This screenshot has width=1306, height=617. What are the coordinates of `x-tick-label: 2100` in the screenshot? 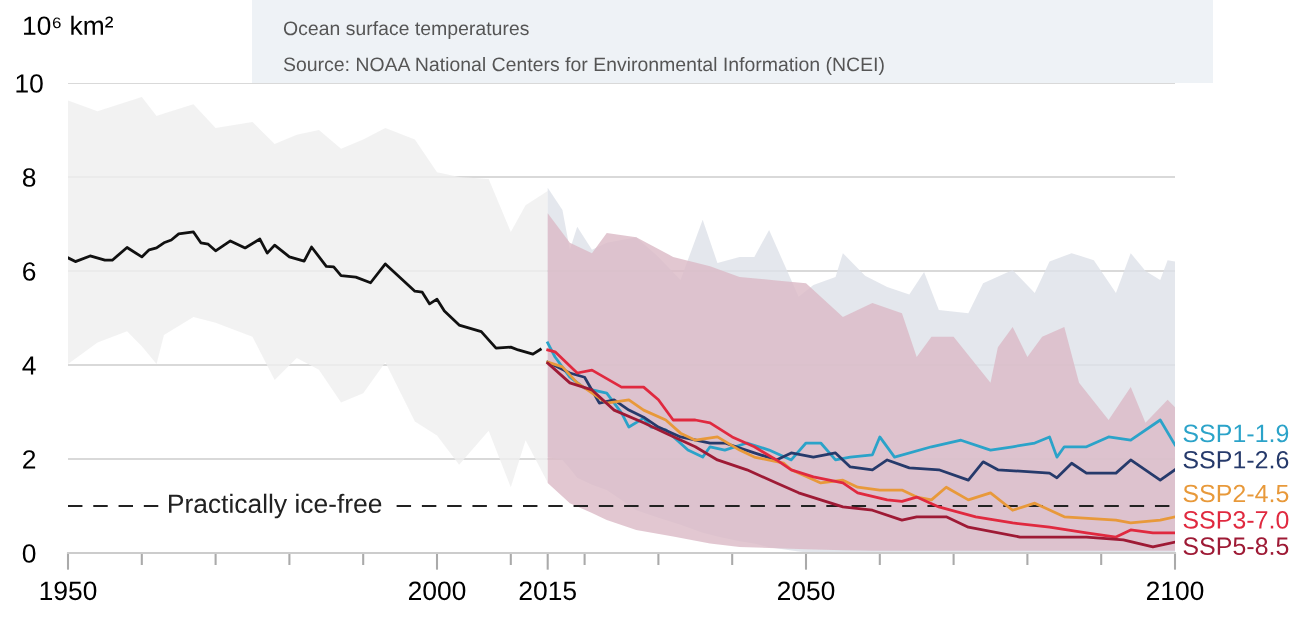 It's located at (1175, 591).